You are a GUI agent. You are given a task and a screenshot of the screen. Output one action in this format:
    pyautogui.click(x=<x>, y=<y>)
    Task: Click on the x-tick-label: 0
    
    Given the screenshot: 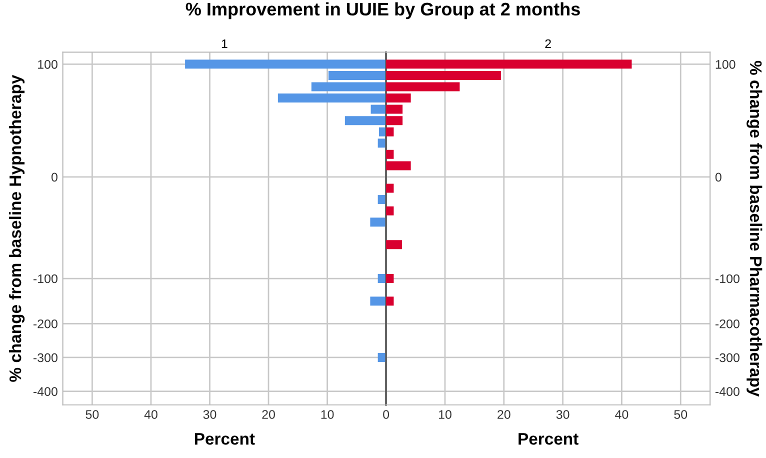 What is the action you would take?
    pyautogui.click(x=386, y=414)
    